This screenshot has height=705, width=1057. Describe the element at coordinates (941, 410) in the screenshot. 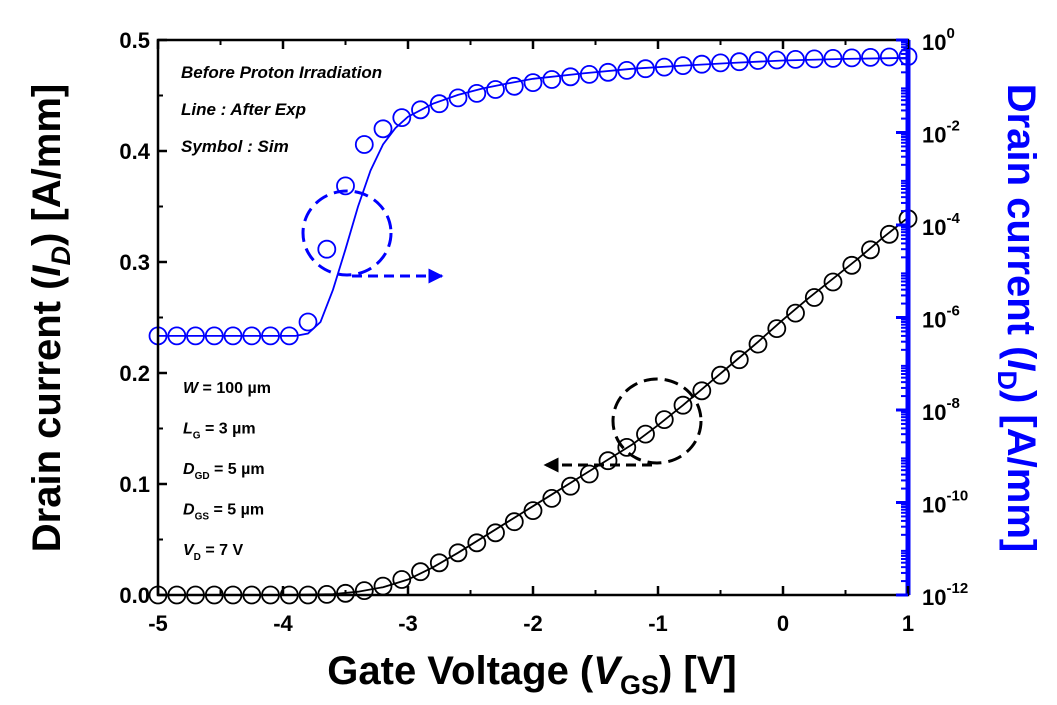

I see `y-right-tick-label: 10⁻⁸` at that location.